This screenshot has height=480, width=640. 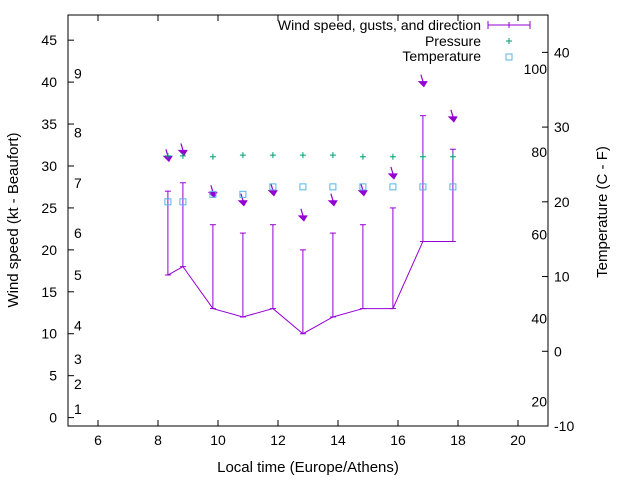 What do you see at coordinates (49, 250) in the screenshot?
I see `y-left-tick-label: 20` at bounding box center [49, 250].